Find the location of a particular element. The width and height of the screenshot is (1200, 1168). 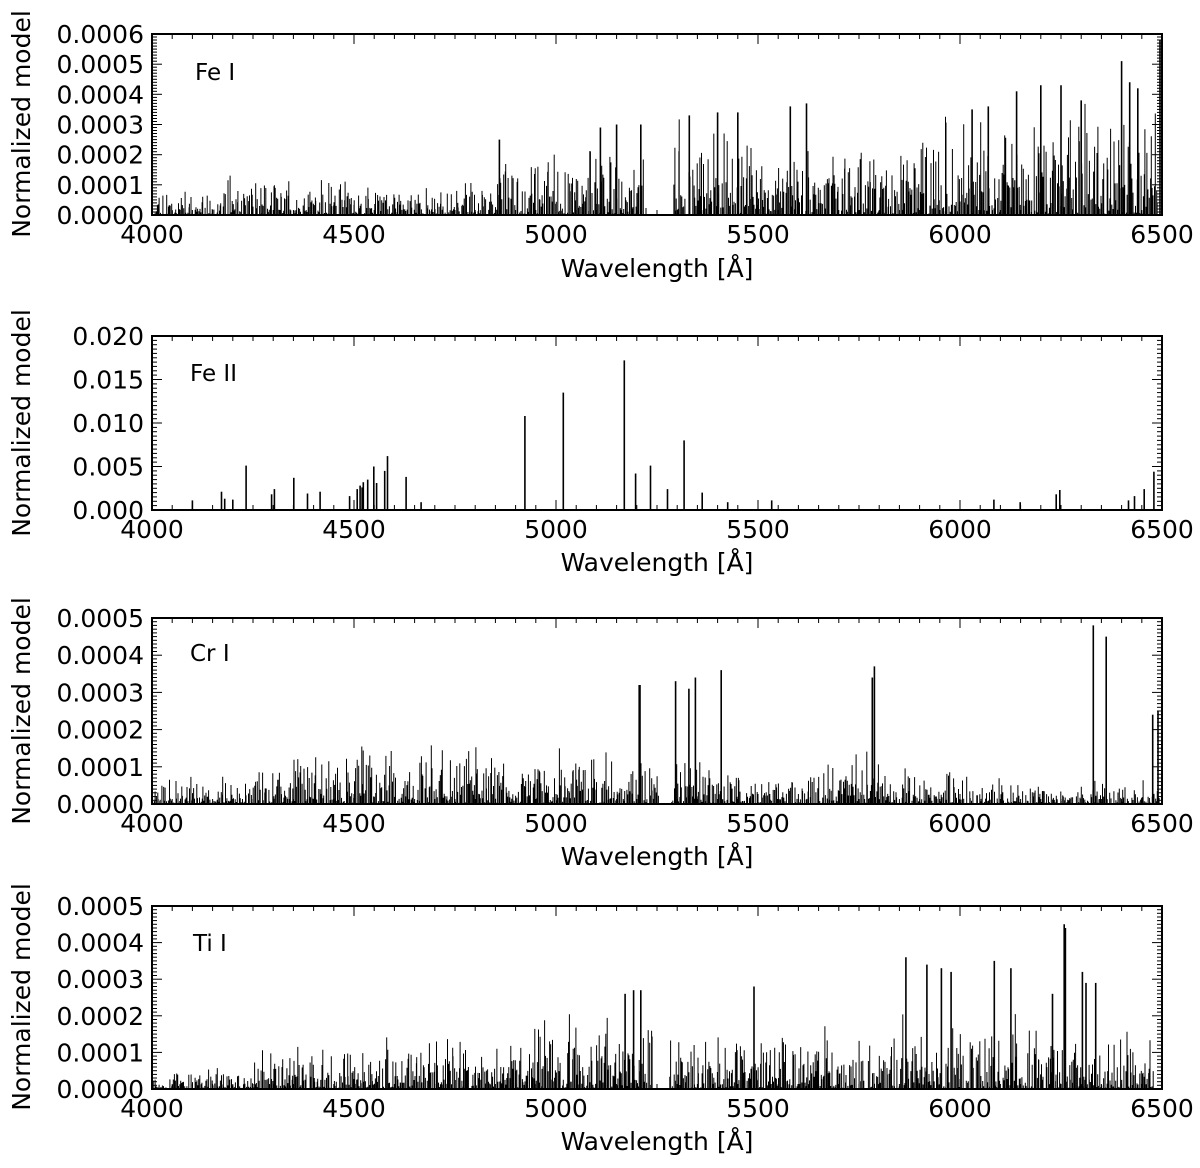

cr-i-x-tick-label: 6000 is located at coordinates (960, 823).